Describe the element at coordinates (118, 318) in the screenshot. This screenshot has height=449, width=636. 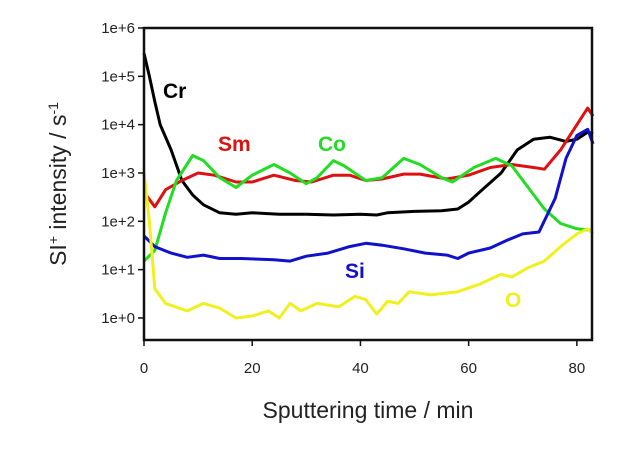
I see `y-tick-label: 1e+0` at that location.